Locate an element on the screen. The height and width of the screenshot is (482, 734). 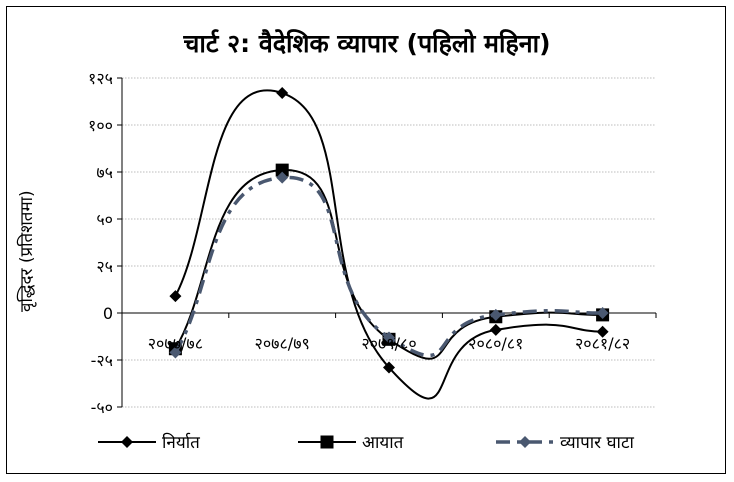
y-tick-label: ७५ is located at coordinates (104, 172).